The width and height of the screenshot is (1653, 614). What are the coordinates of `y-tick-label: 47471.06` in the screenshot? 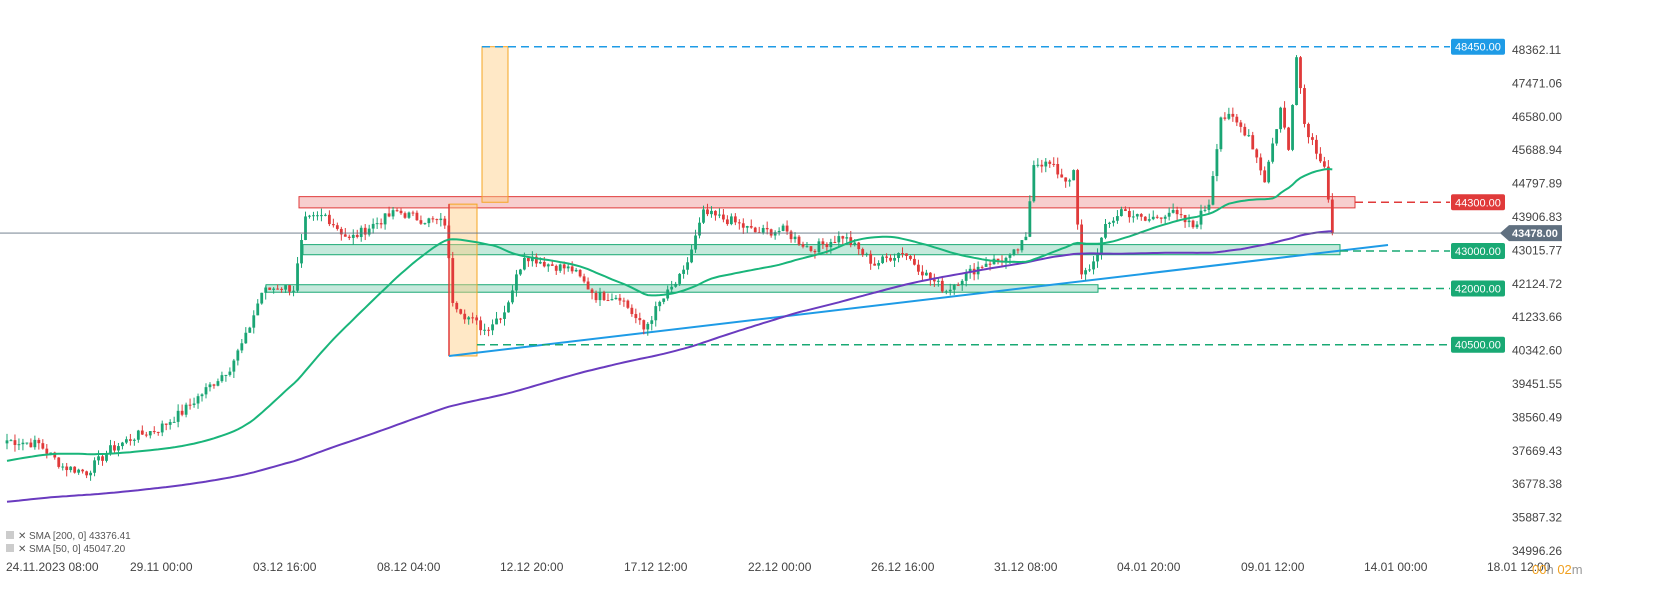 It's located at (1537, 83).